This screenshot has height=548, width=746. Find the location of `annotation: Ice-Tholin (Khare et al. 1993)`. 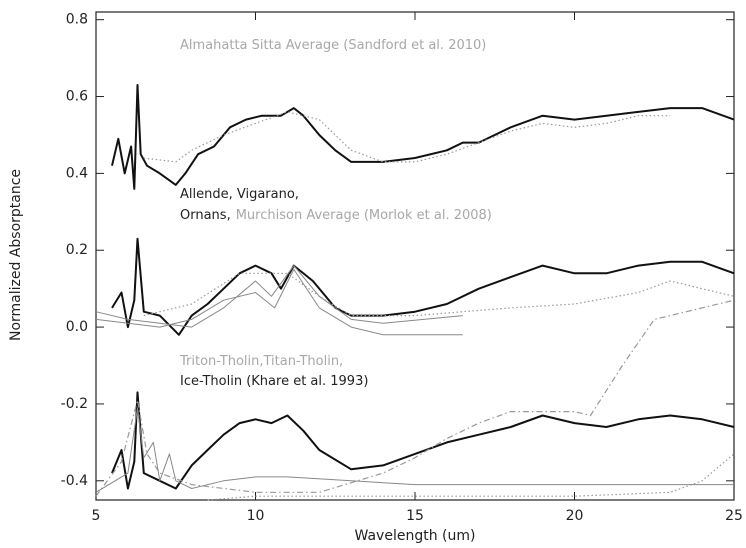

annotation: Ice-Tholin (Khare et al. 1993) is located at coordinates (274, 381).